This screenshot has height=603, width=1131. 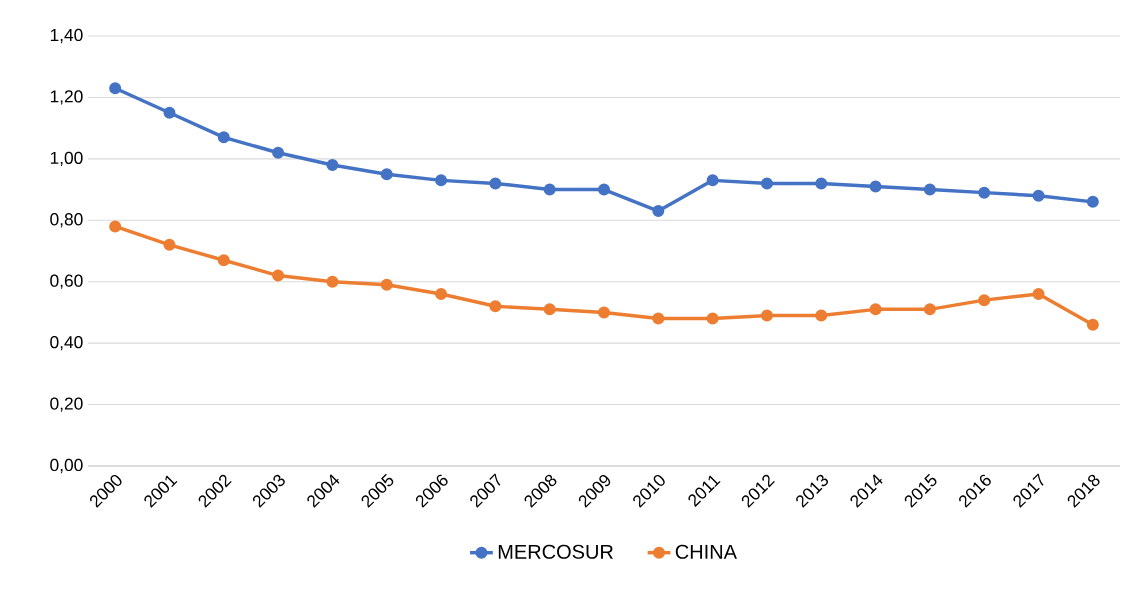 I want to click on legend-label: CHINA, so click(x=706, y=551).